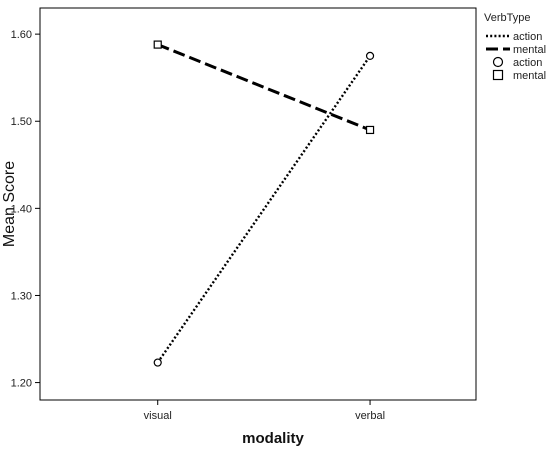 This screenshot has width=550, height=454. I want to click on legend-title: VerbType, so click(507, 18).